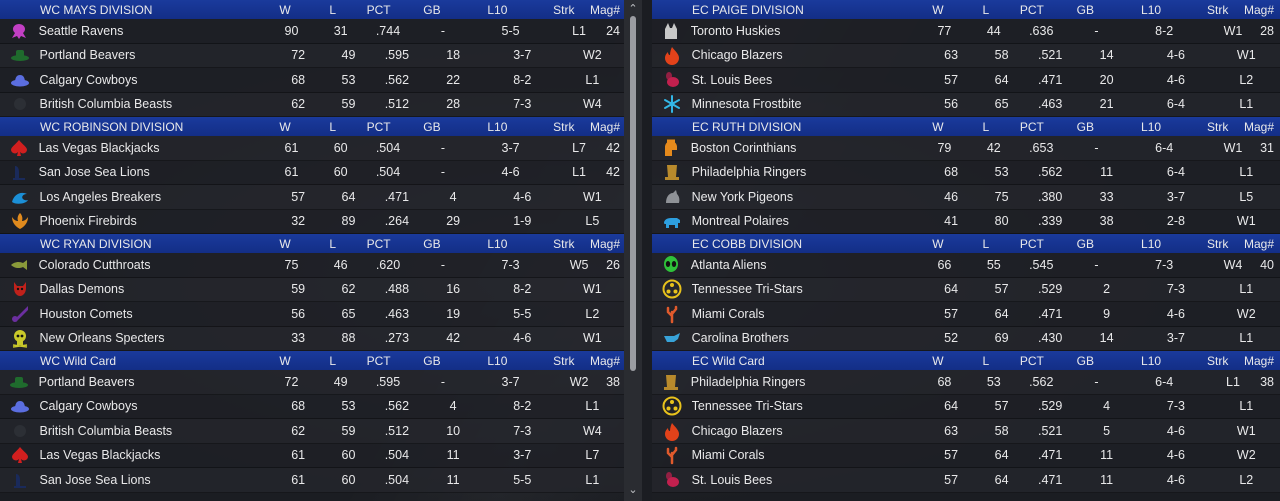 The image size is (1280, 501). What do you see at coordinates (966, 338) in the screenshot?
I see `team-row: Carolina Brothers 52 69 .430 14 3-7 L1` at bounding box center [966, 338].